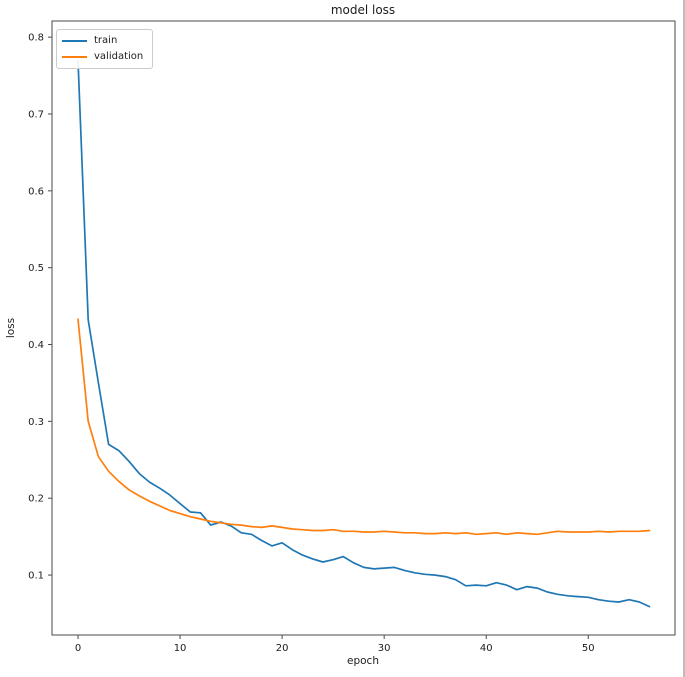  Describe the element at coordinates (36, 576) in the screenshot. I see `y-tick-label: 0.1` at that location.